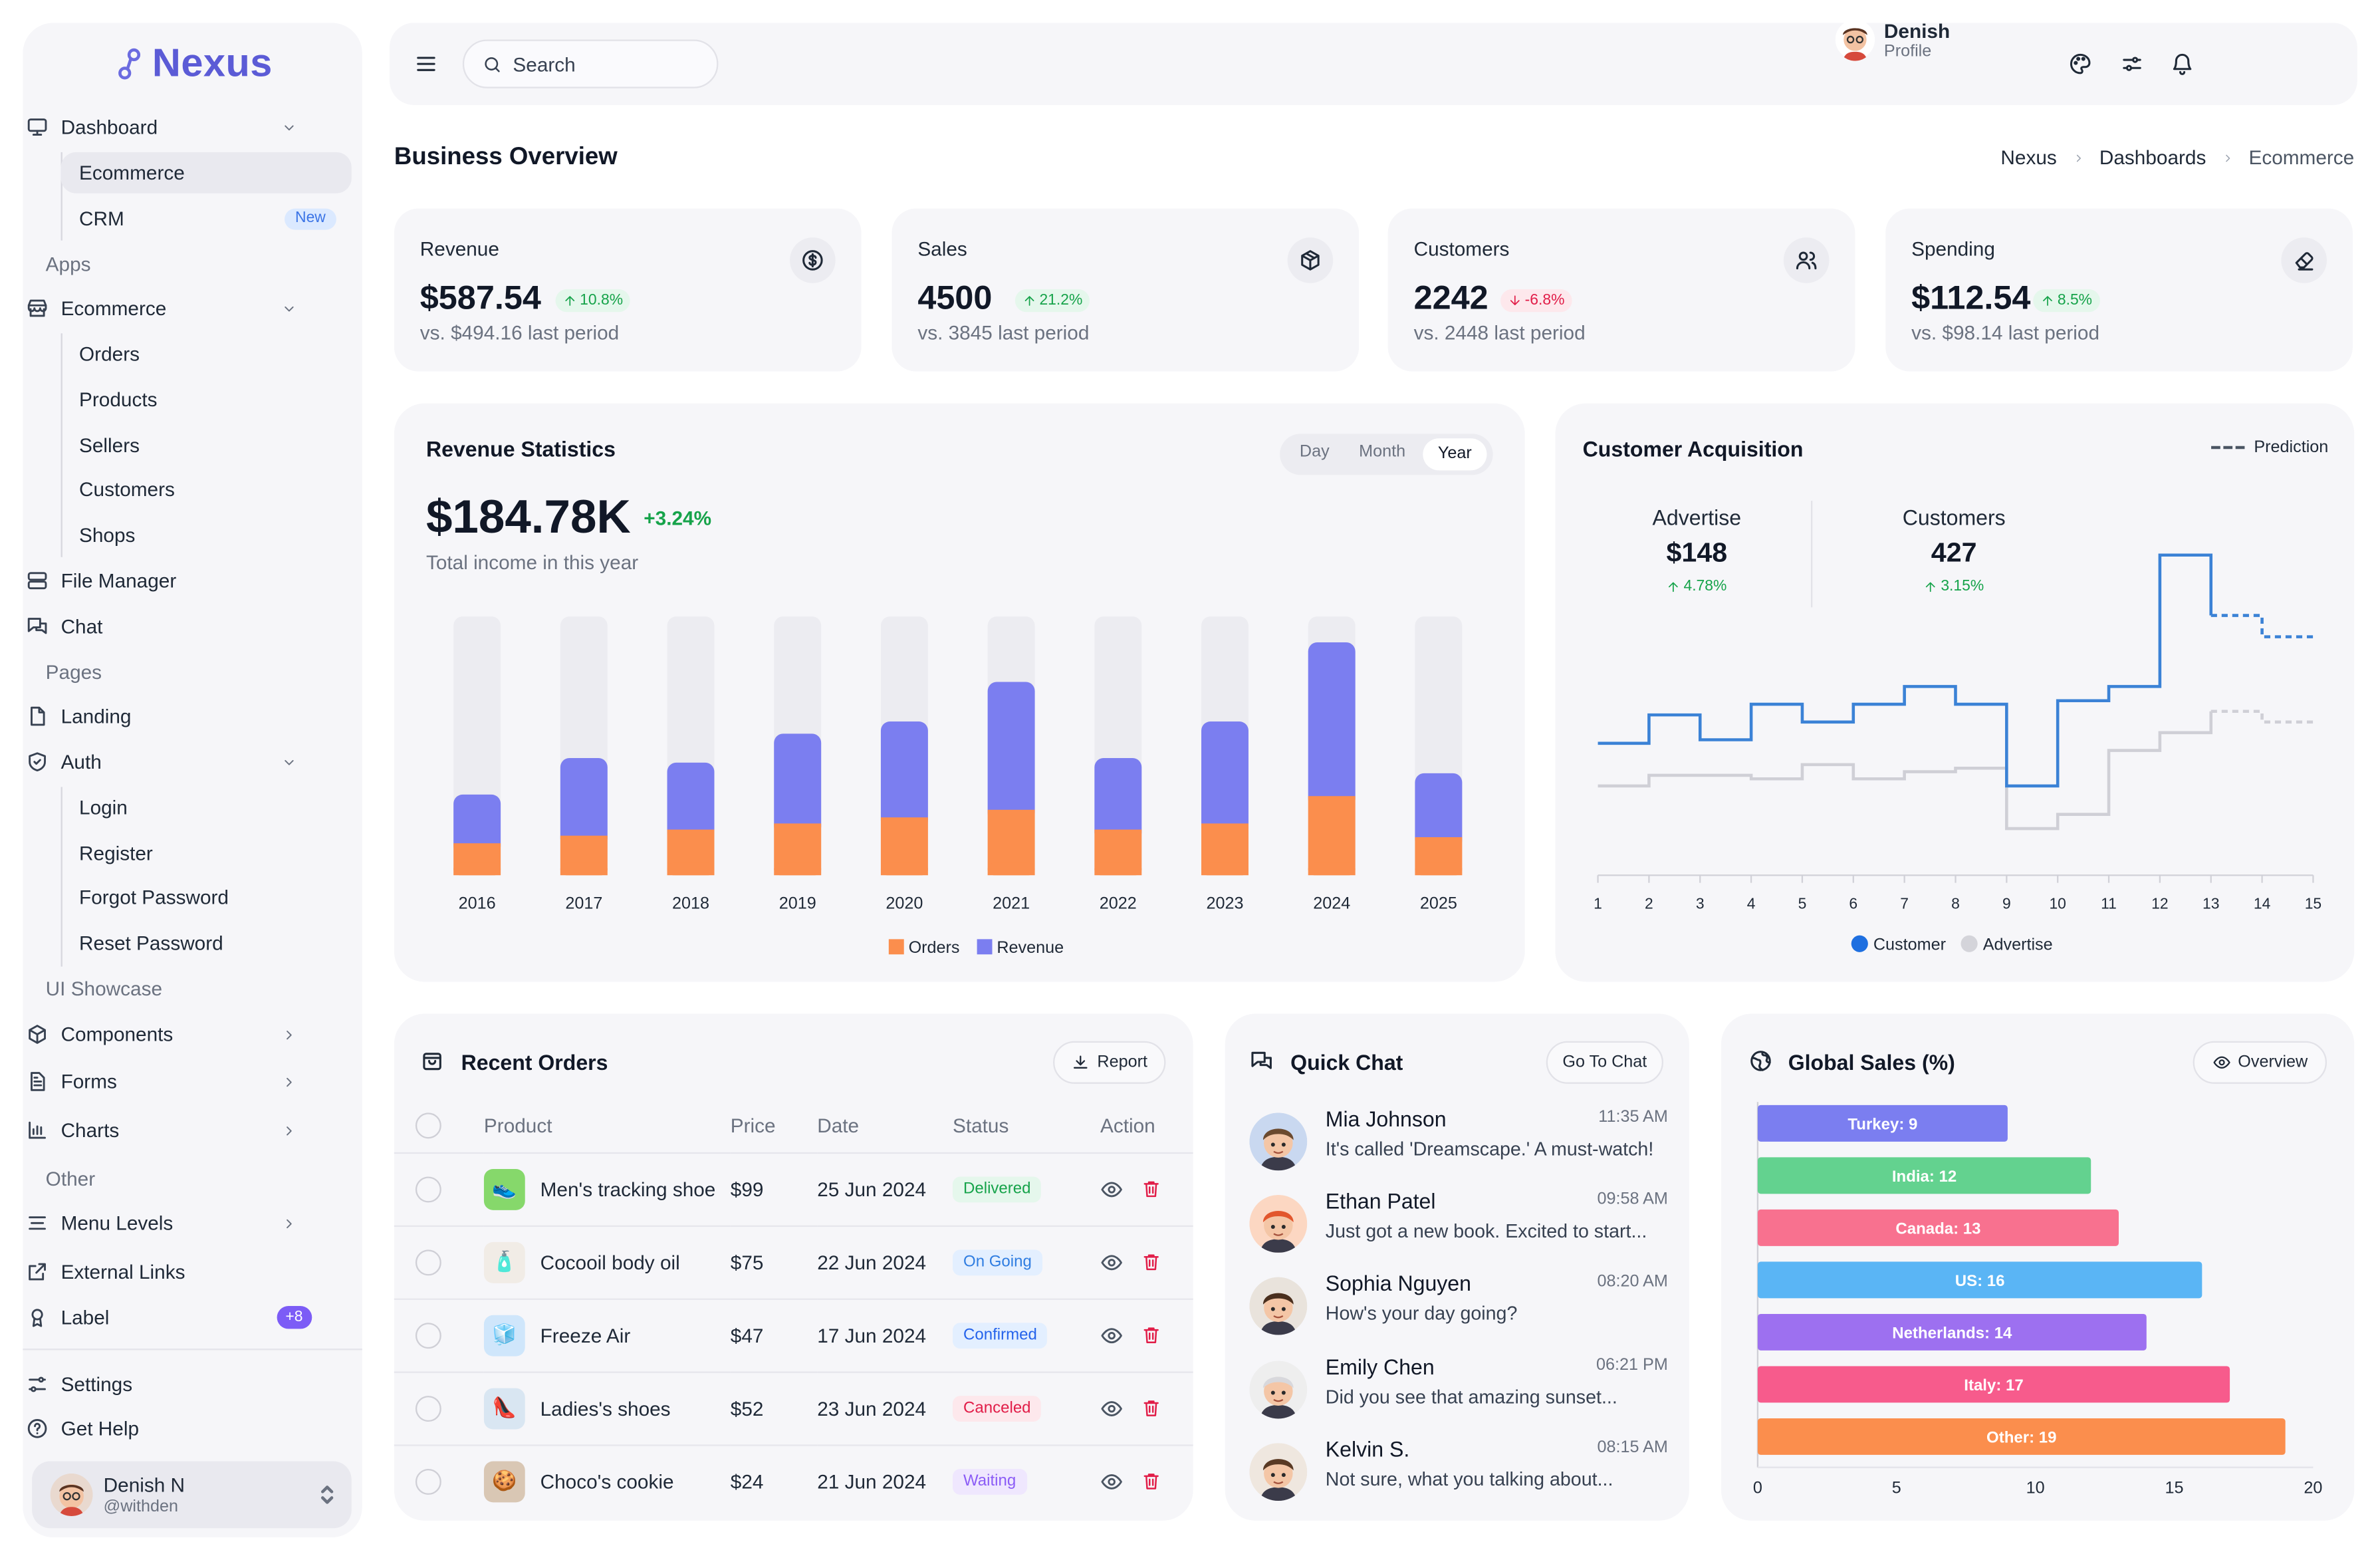  What do you see at coordinates (182, 1385) in the screenshot?
I see `nav-settings: Settings` at bounding box center [182, 1385].